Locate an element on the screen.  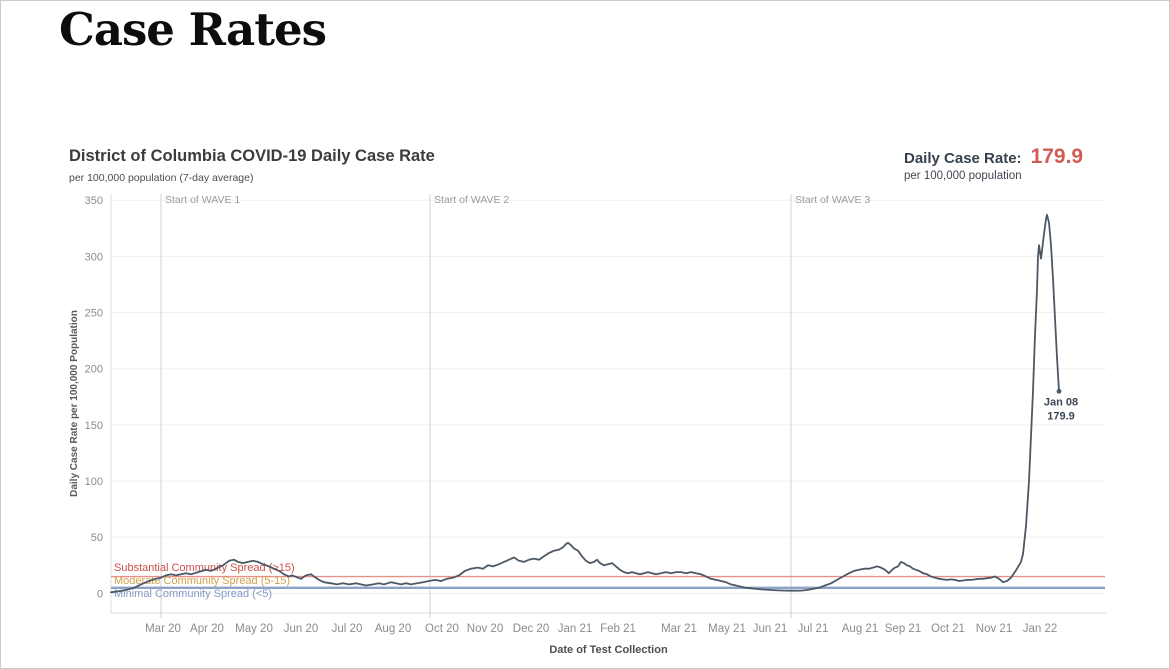
x-tick-label: Apr 20 is located at coordinates (207, 629).